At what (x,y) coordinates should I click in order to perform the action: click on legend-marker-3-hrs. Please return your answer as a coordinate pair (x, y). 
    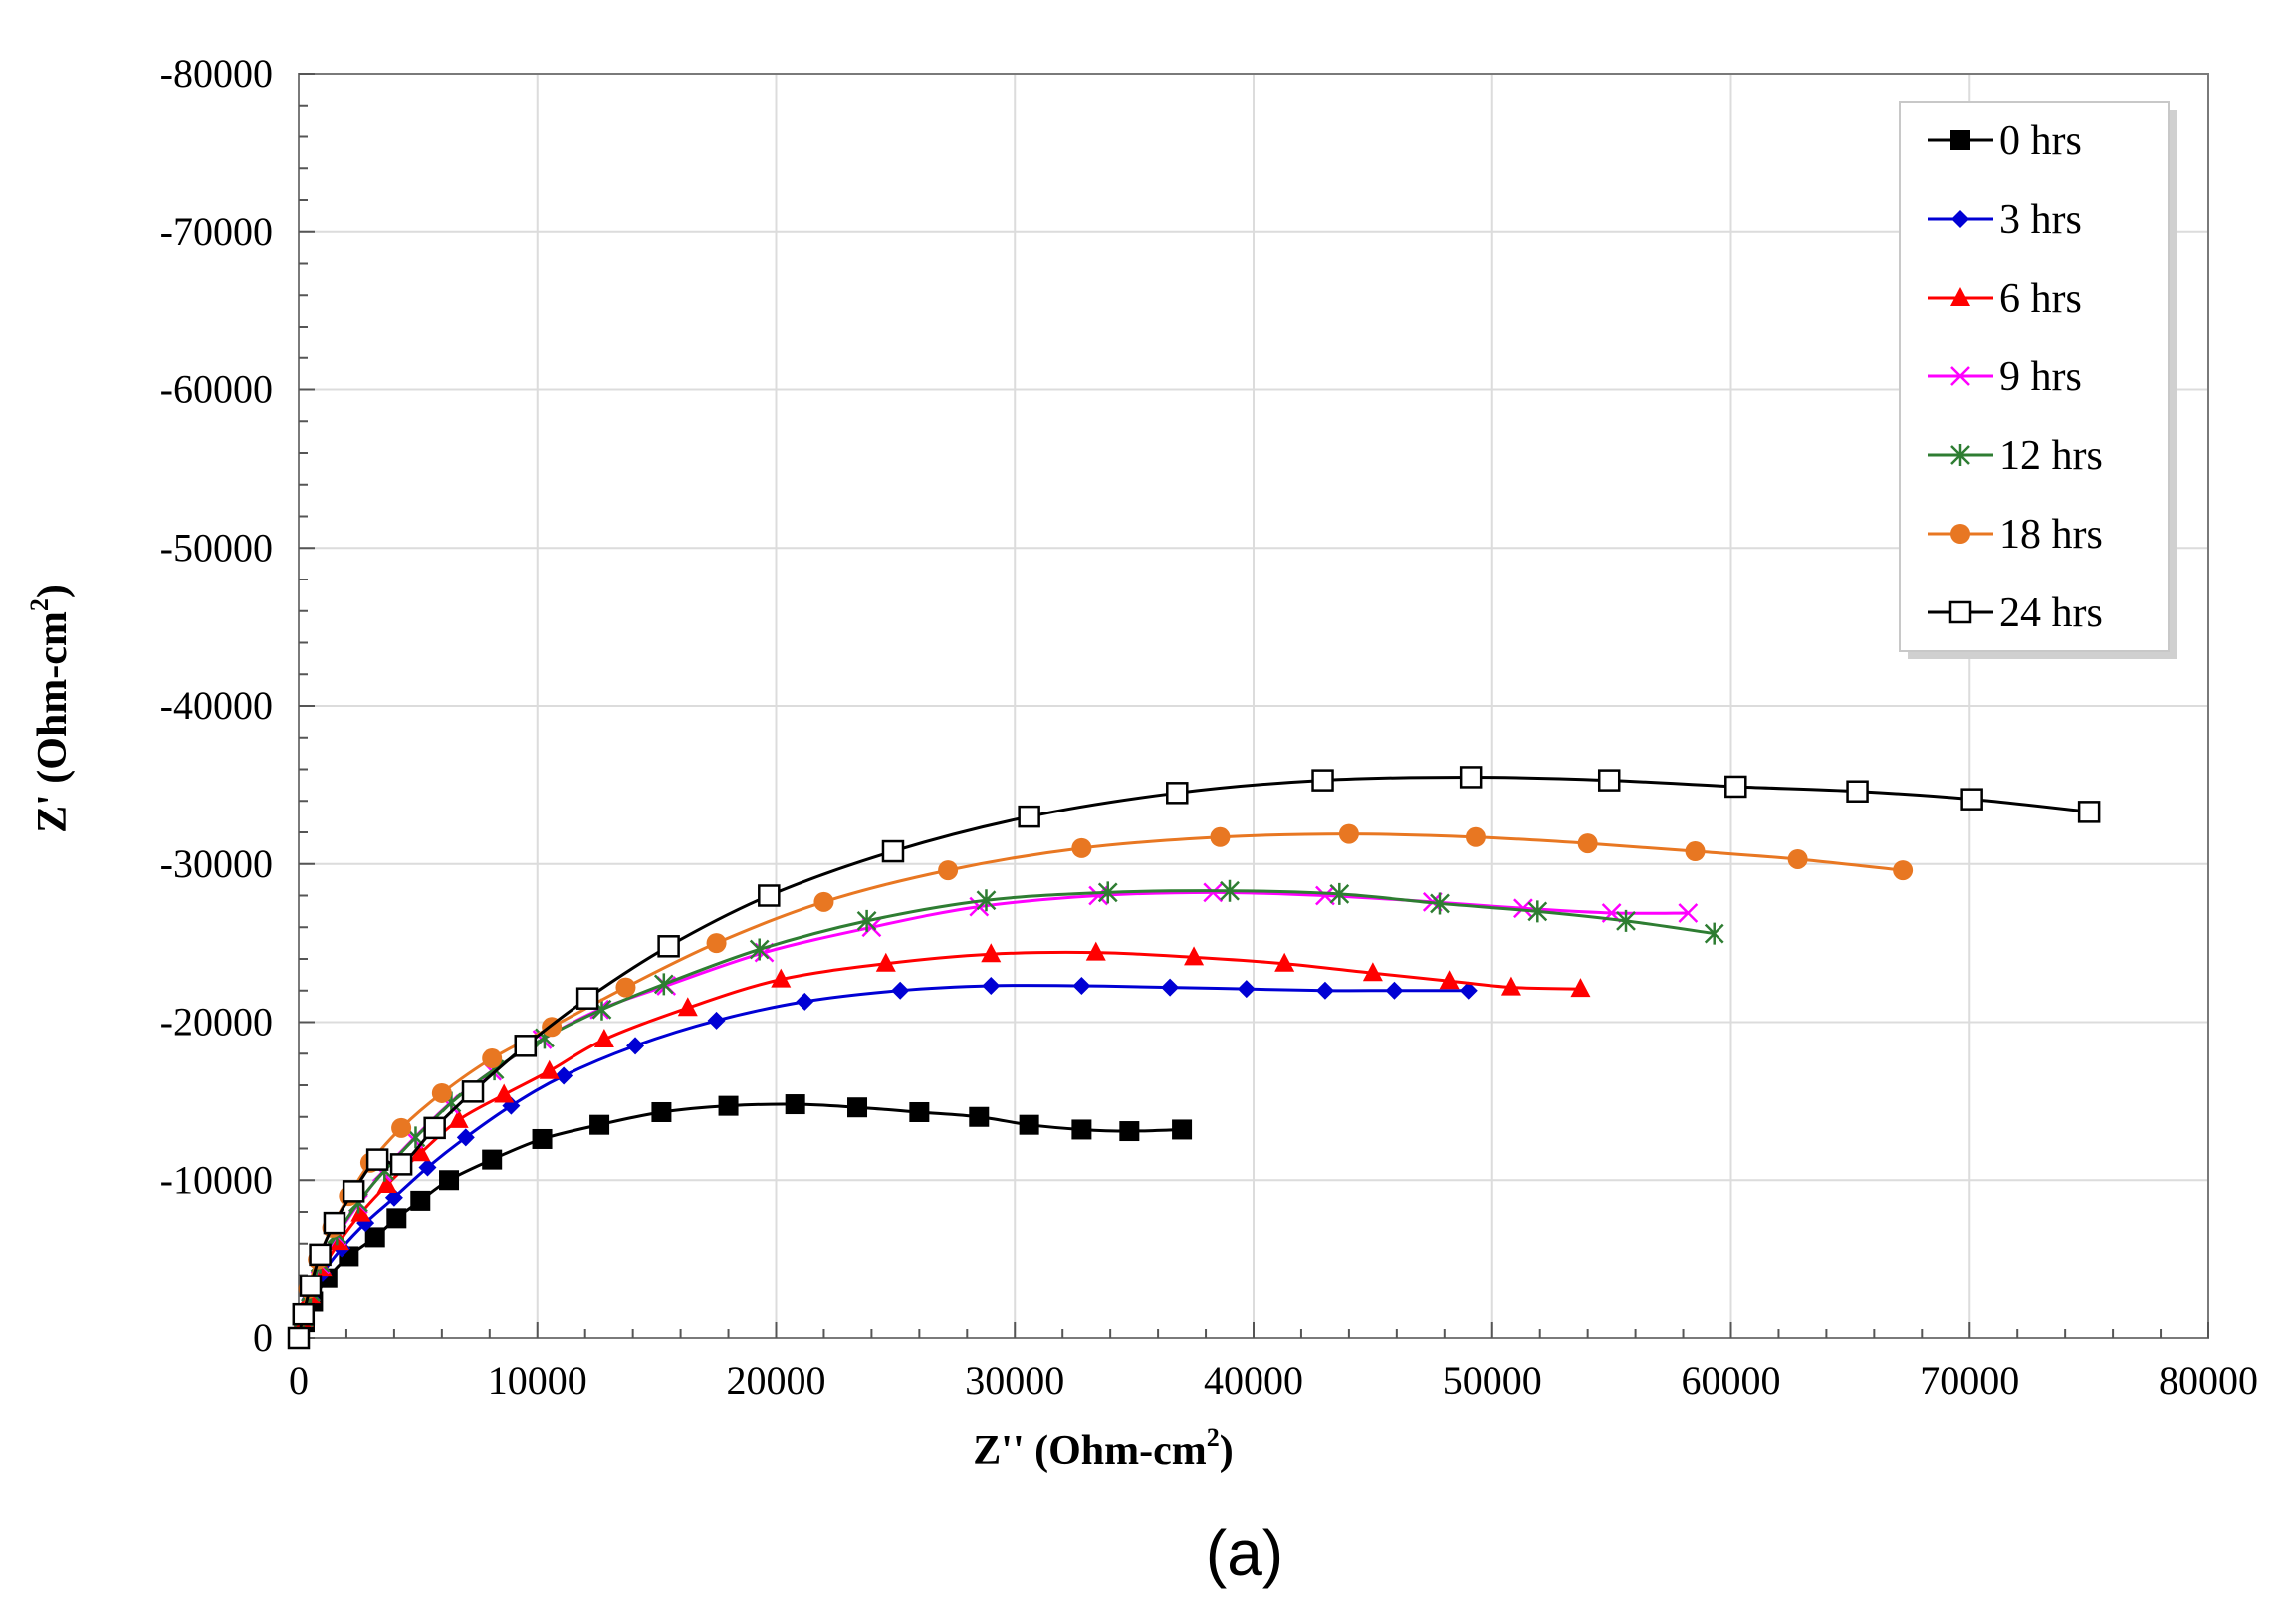
    Looking at the image, I should click on (1960, 219).